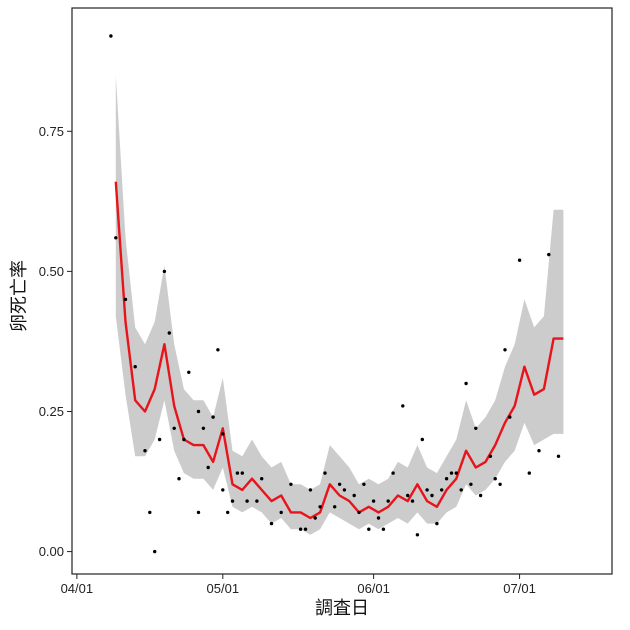  What do you see at coordinates (19, 296) in the screenshot?
I see `y-axis-title: 卵死亡率` at bounding box center [19, 296].